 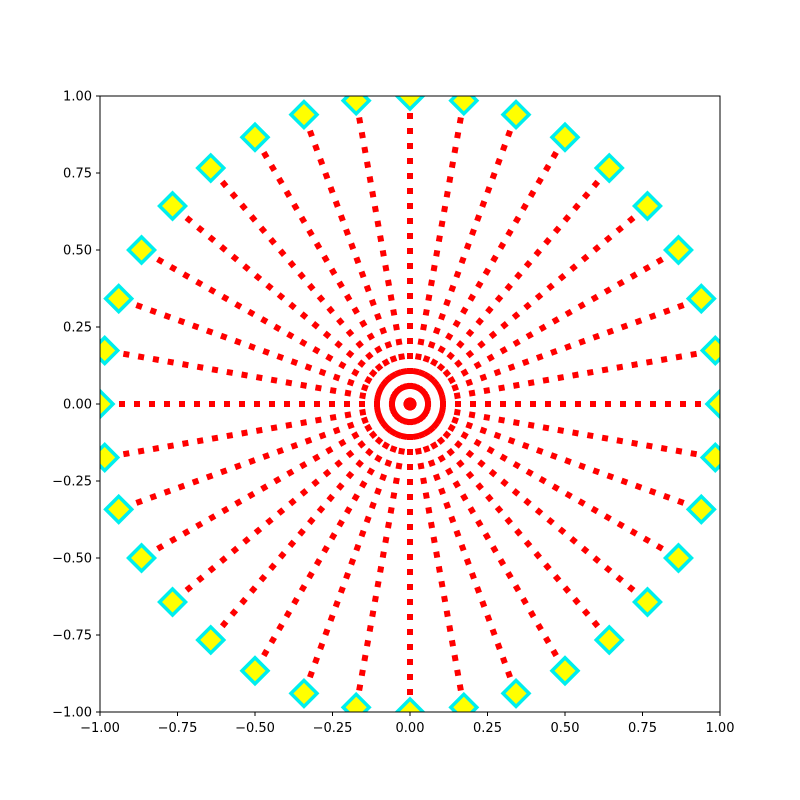 I want to click on x-tick-label: 0.75, so click(x=642, y=728).